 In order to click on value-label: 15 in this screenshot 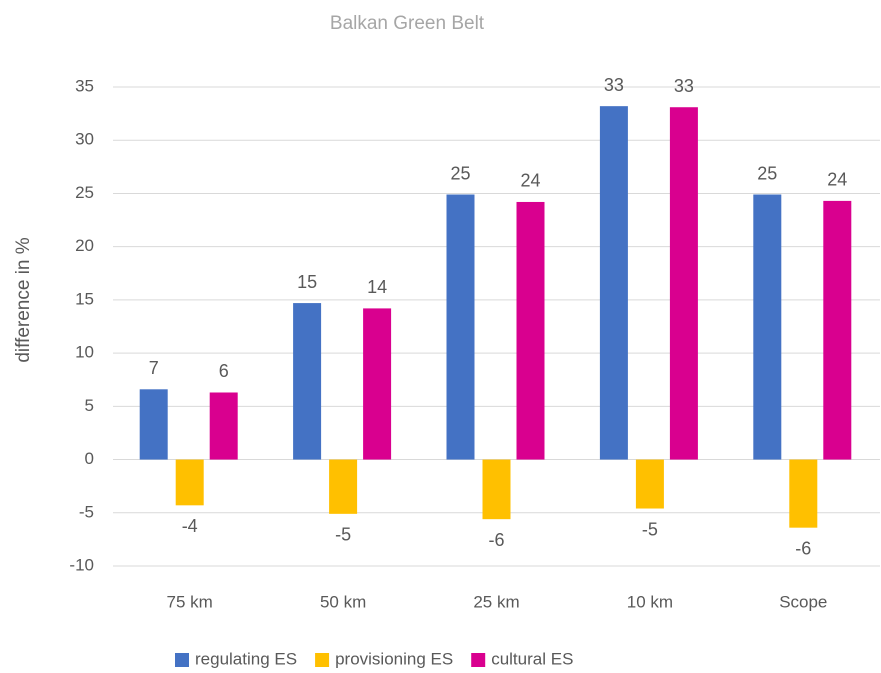, I will do `click(307, 282)`.